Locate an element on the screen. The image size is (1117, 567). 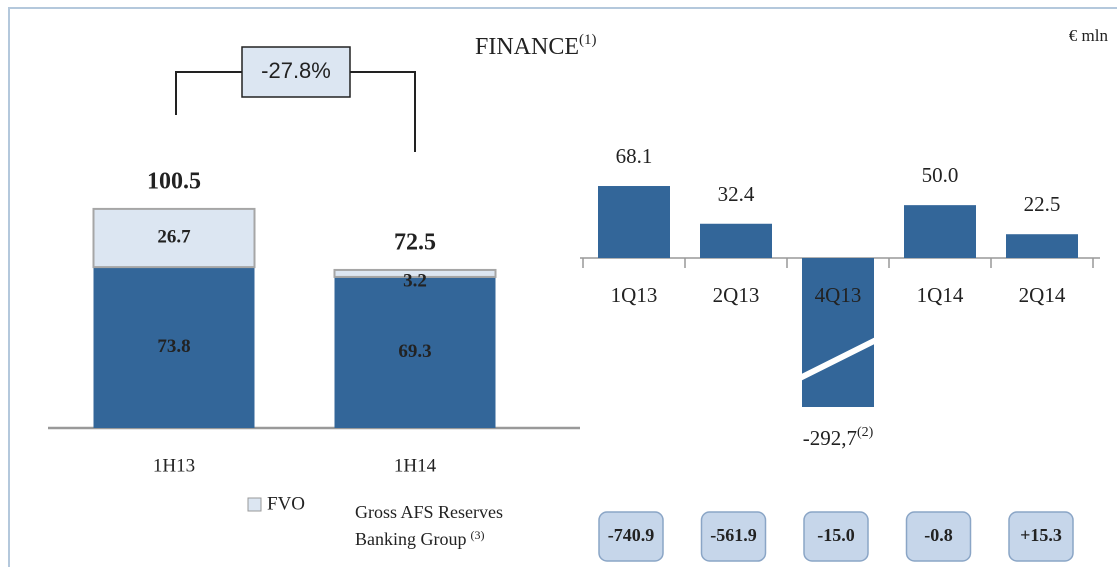
afs-value: -15.0 is located at coordinates (836, 535).